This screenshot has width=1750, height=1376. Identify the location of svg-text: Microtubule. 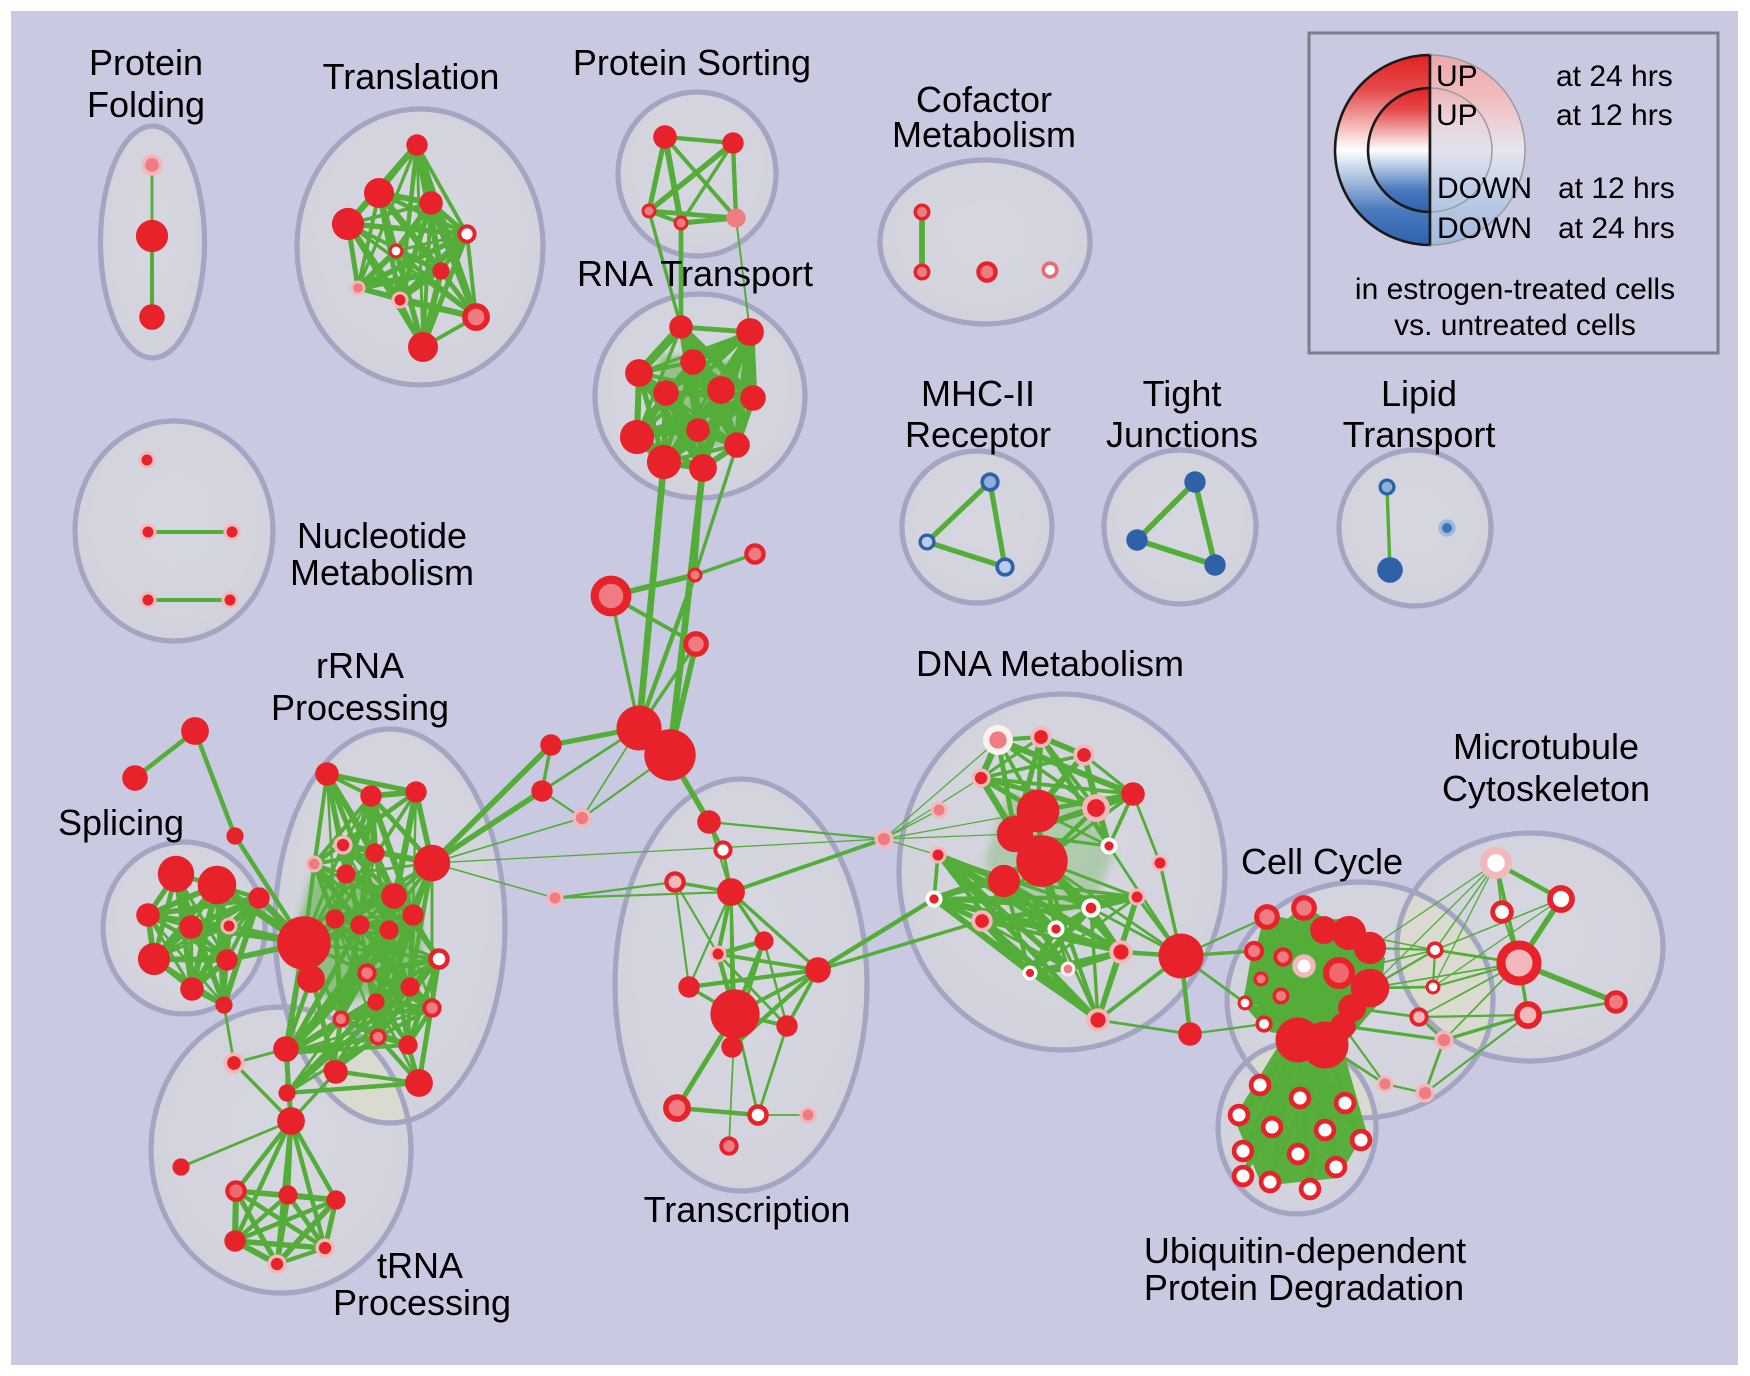
(1546, 746).